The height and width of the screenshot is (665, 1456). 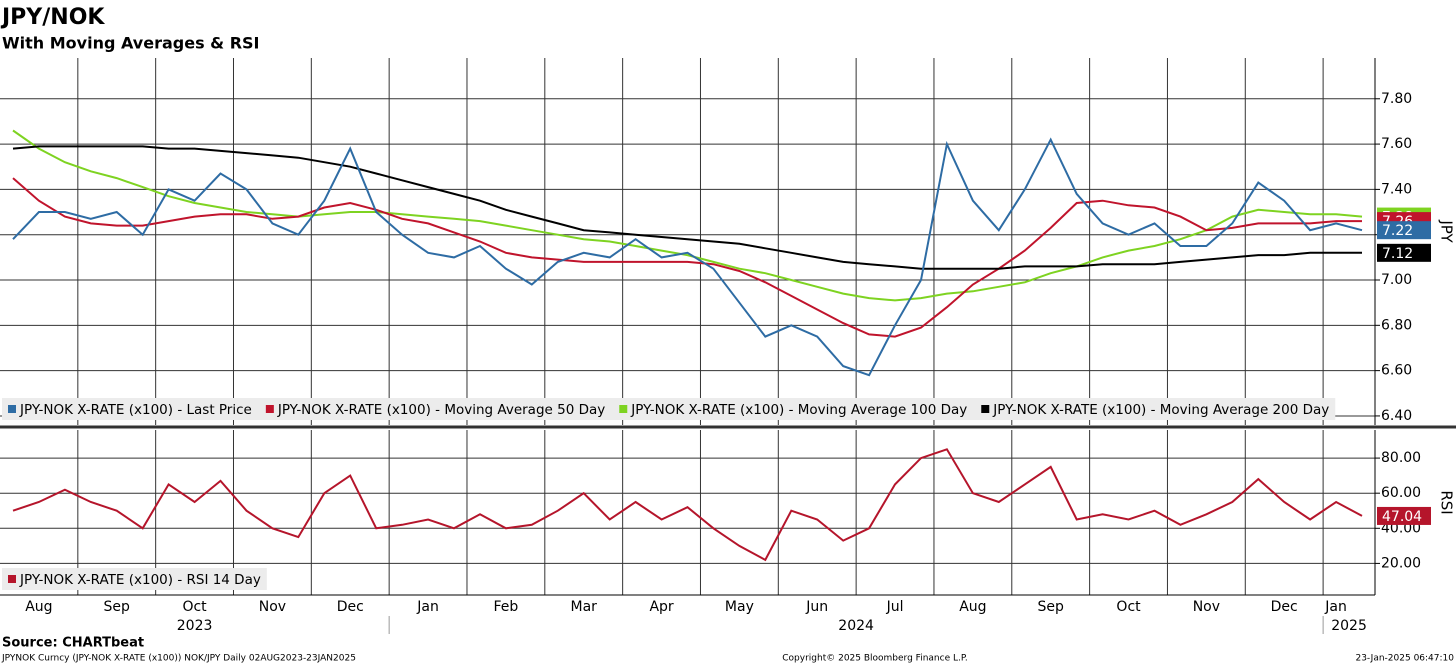 I want to click on legend-label: JPY-NOK X-RATE (x100) - Last Price, so click(x=135, y=410).